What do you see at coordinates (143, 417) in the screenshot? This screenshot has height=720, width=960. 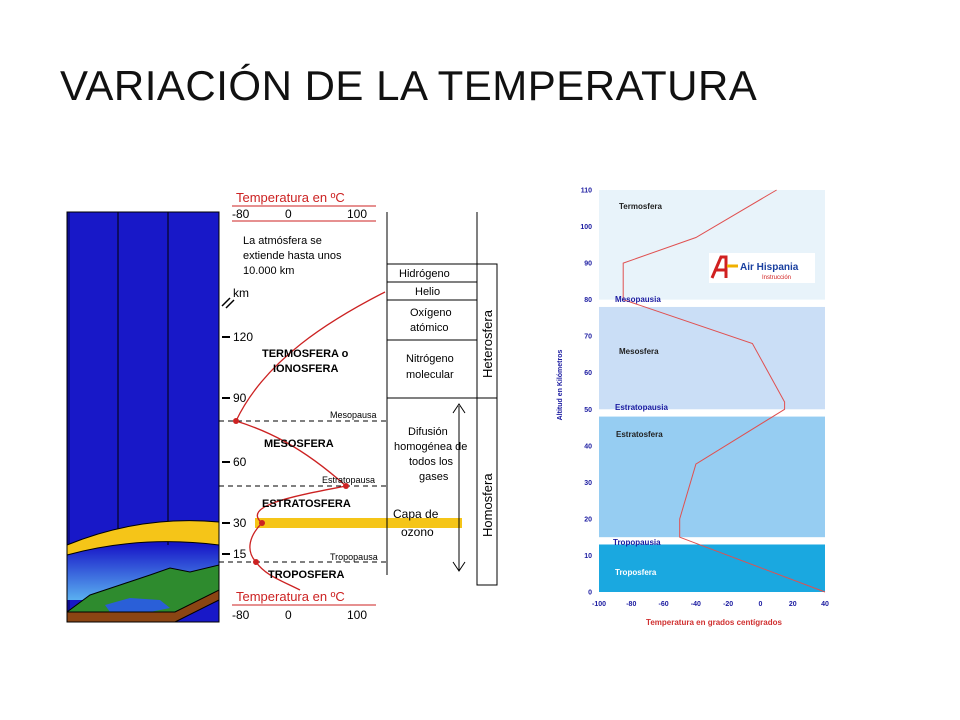 I see `column-outline` at bounding box center [143, 417].